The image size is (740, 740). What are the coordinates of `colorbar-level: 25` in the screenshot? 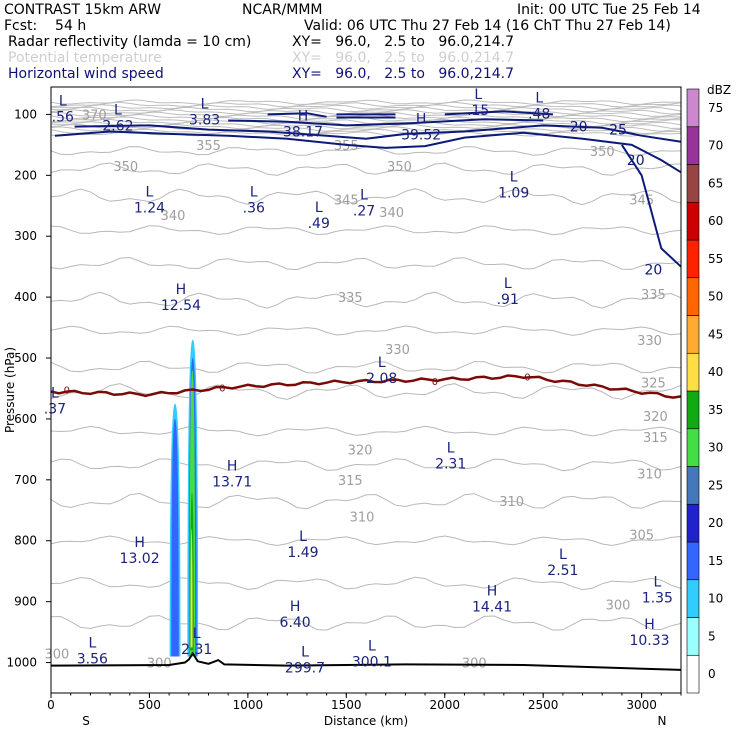 It's located at (715, 485).